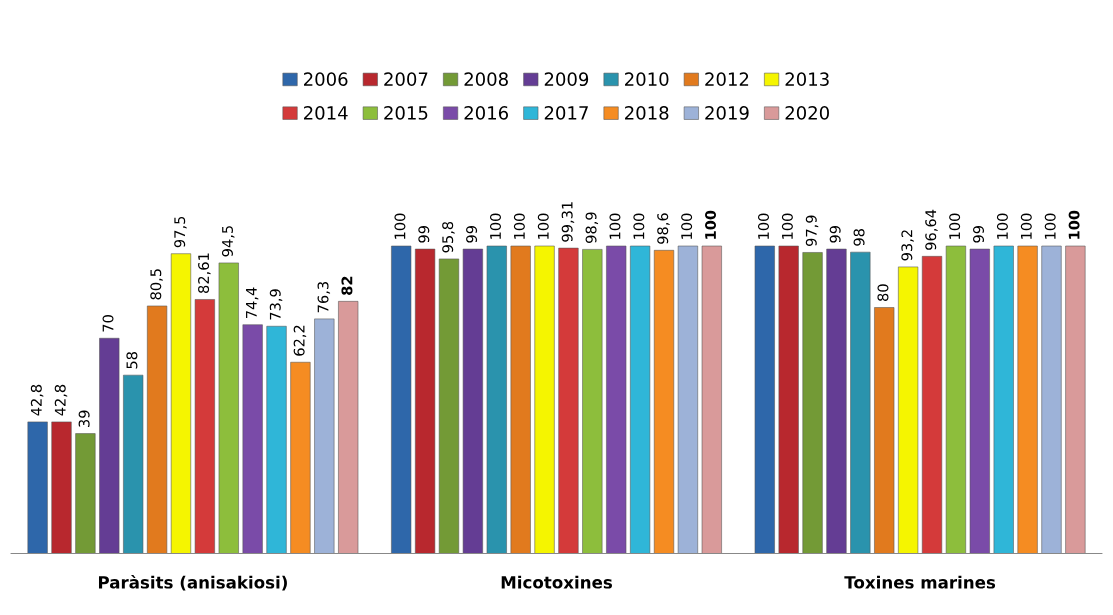 This screenshot has width=1113, height=615. What do you see at coordinates (448, 237) in the screenshot?
I see `data-label: 95,8` at bounding box center [448, 237].